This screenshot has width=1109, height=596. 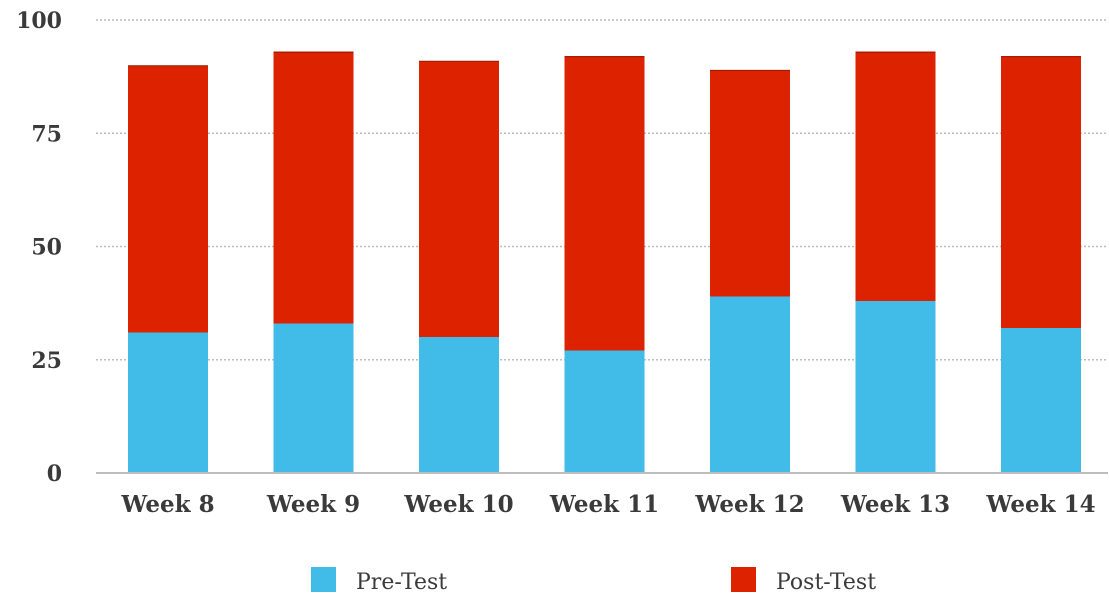 What do you see at coordinates (895, 504) in the screenshot?
I see `x-tick-label: Week 13` at bounding box center [895, 504].